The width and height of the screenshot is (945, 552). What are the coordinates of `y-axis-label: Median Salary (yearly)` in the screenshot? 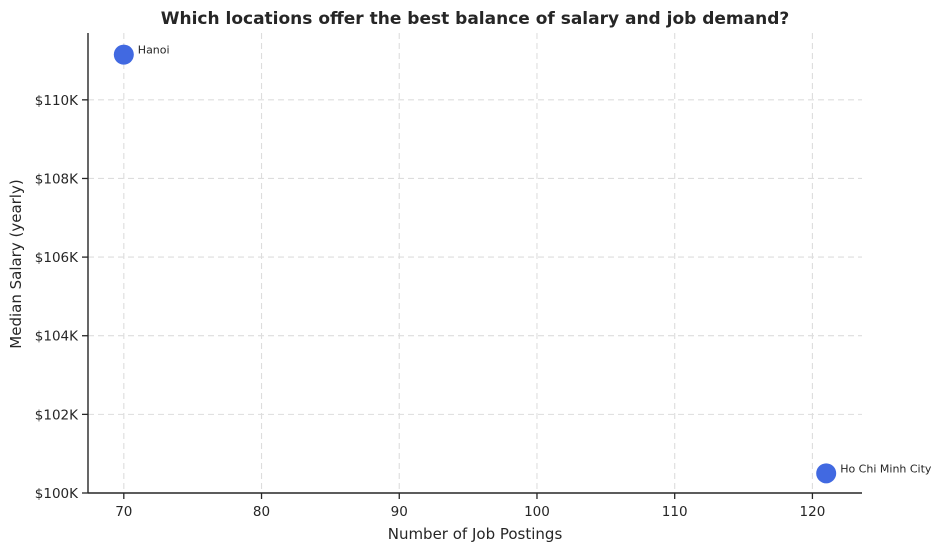 It's located at (16, 263).